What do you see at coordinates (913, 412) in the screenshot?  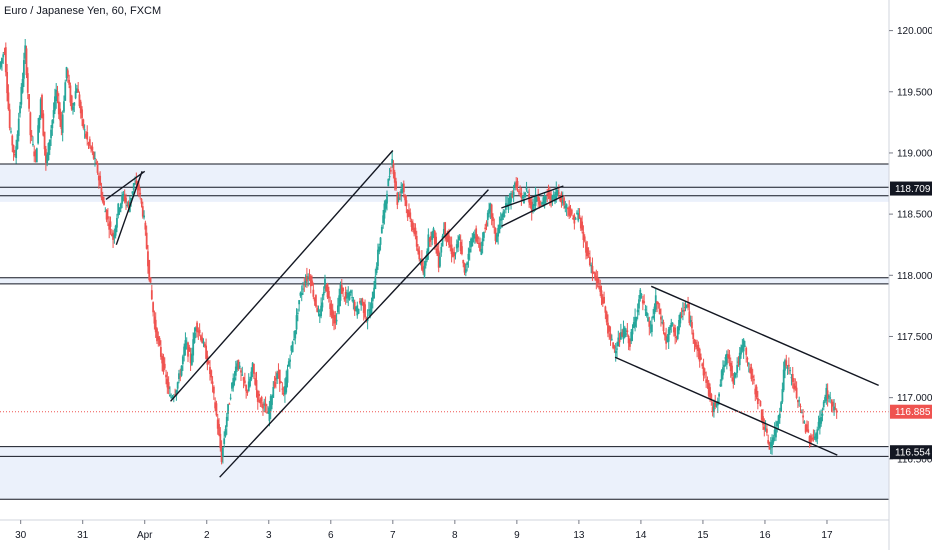 I see `current-price-badge: 116.885` at bounding box center [913, 412].